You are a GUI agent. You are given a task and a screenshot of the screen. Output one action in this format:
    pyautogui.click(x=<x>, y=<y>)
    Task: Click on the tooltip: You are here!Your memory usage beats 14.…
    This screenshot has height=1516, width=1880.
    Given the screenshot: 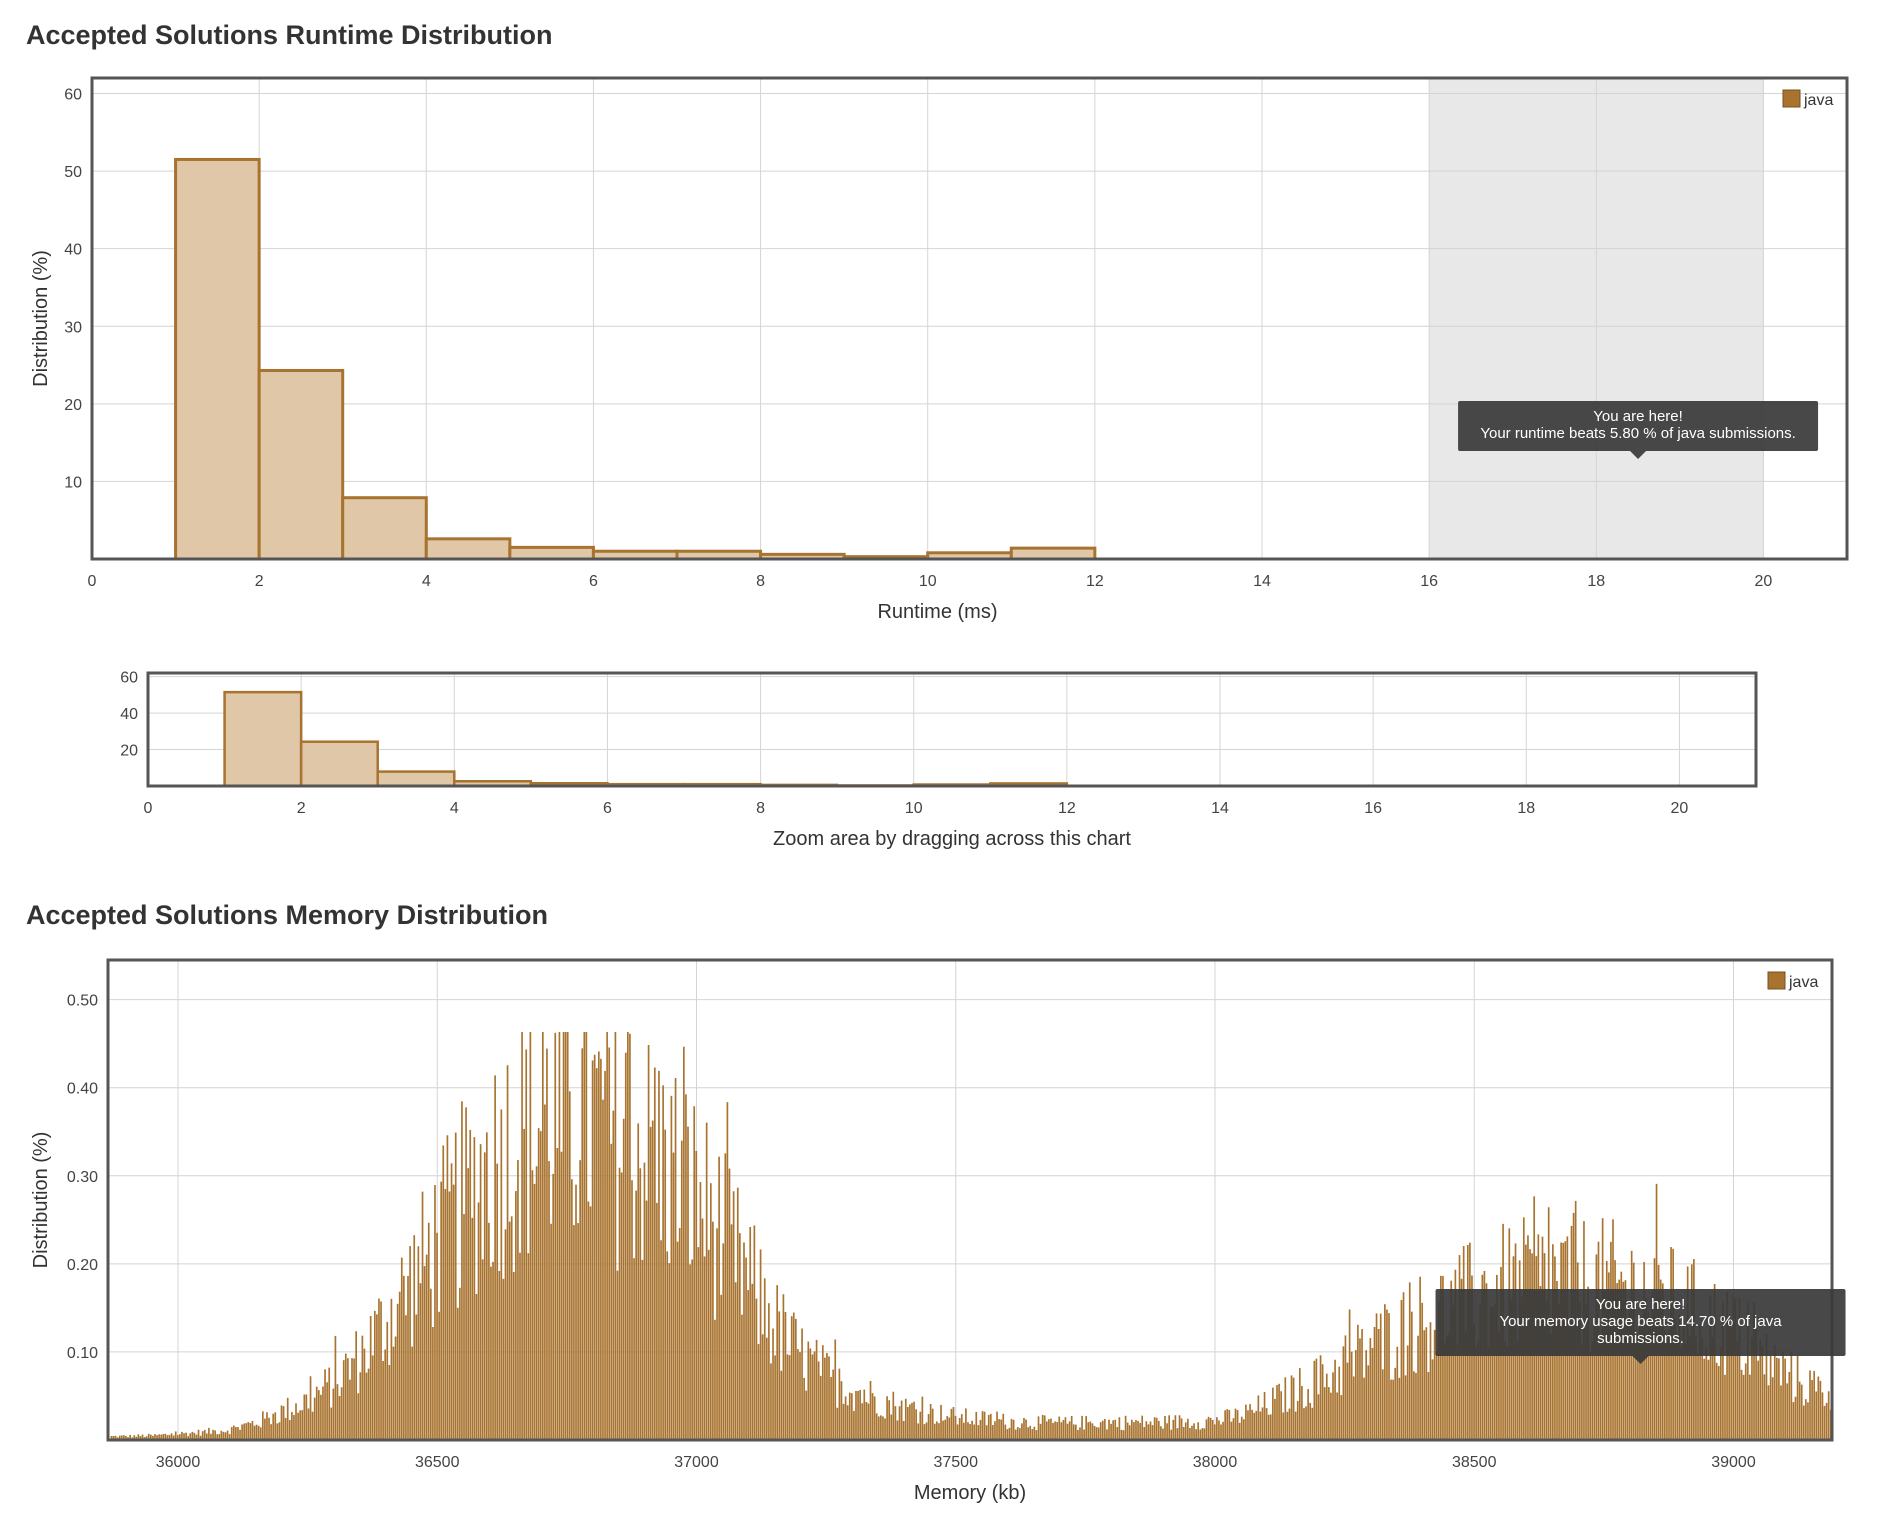 What is the action you would take?
    pyautogui.click(x=1640, y=1326)
    